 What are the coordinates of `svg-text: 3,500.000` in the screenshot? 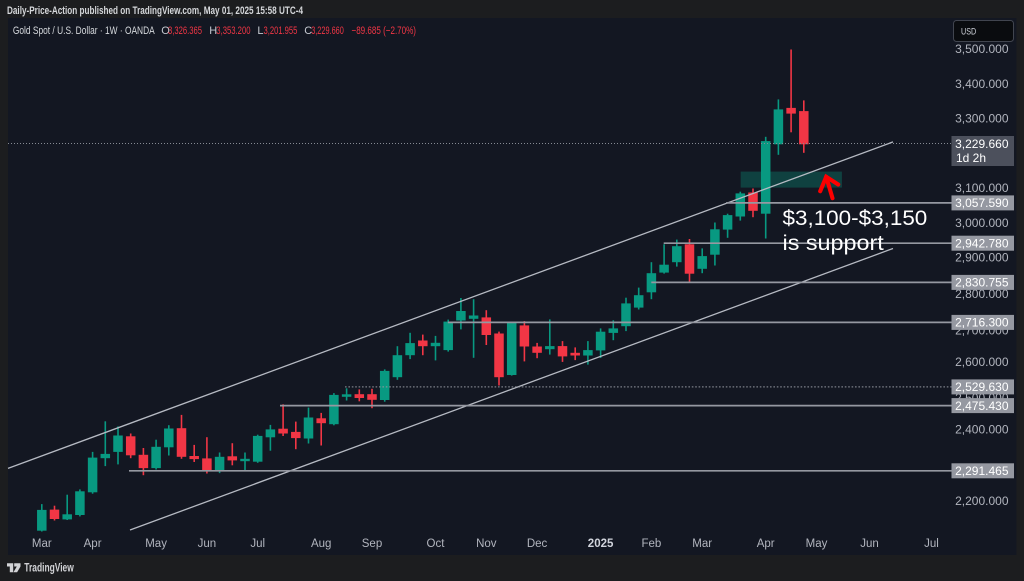 It's located at (982, 49).